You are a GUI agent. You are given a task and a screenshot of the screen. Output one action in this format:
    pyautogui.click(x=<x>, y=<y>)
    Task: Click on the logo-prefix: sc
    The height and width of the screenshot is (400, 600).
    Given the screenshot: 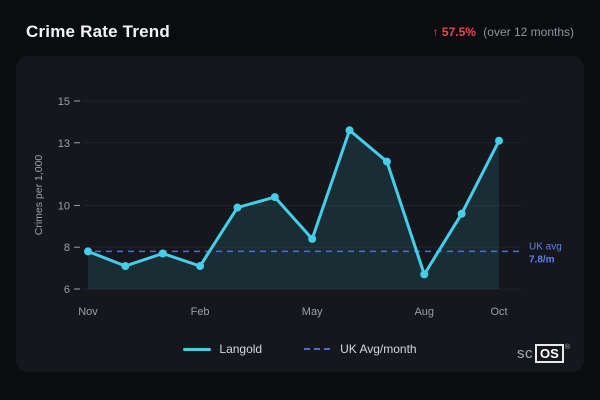 What is the action you would take?
    pyautogui.click(x=525, y=353)
    